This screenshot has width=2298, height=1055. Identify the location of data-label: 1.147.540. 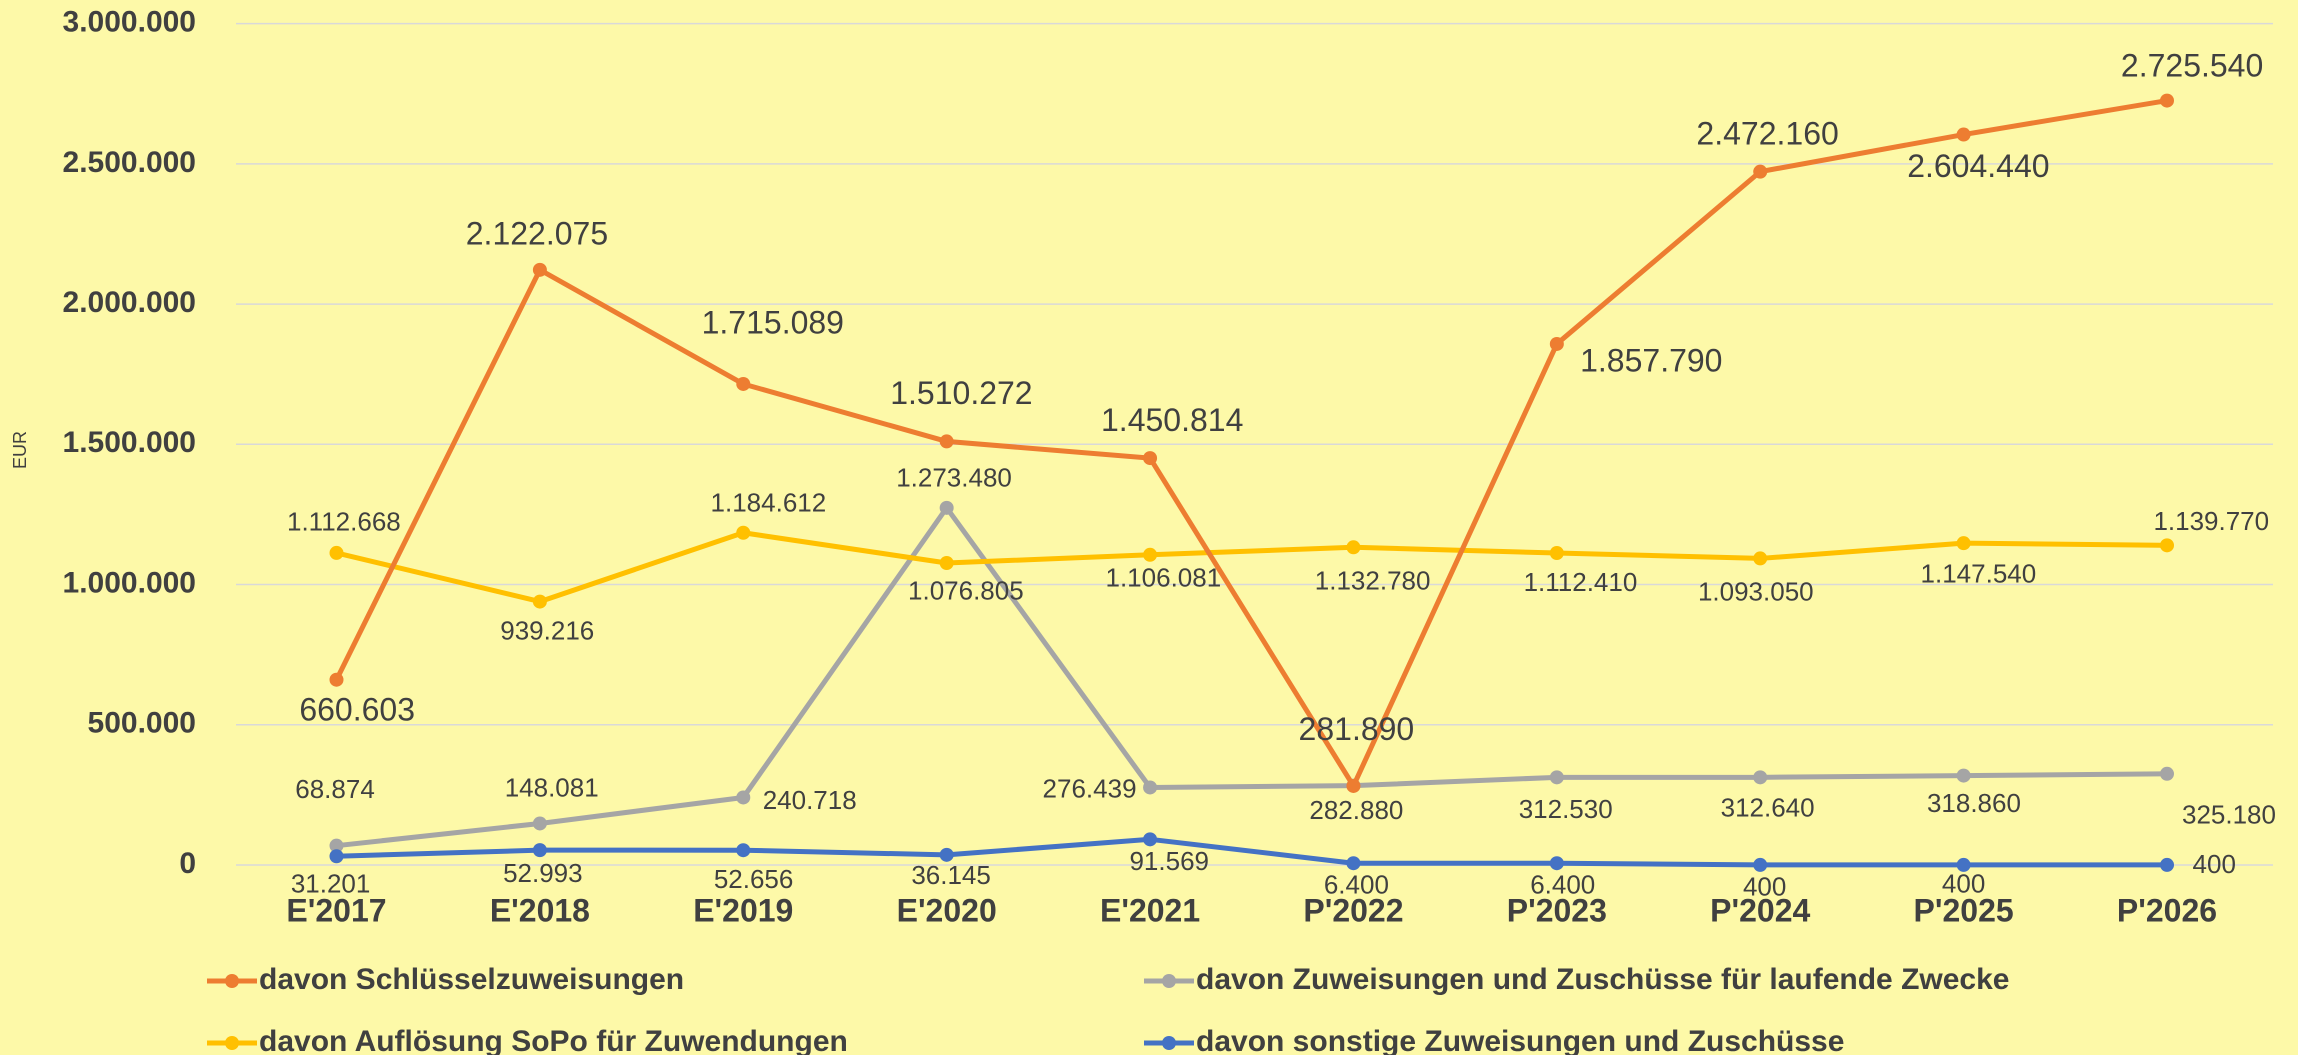
(1979, 573).